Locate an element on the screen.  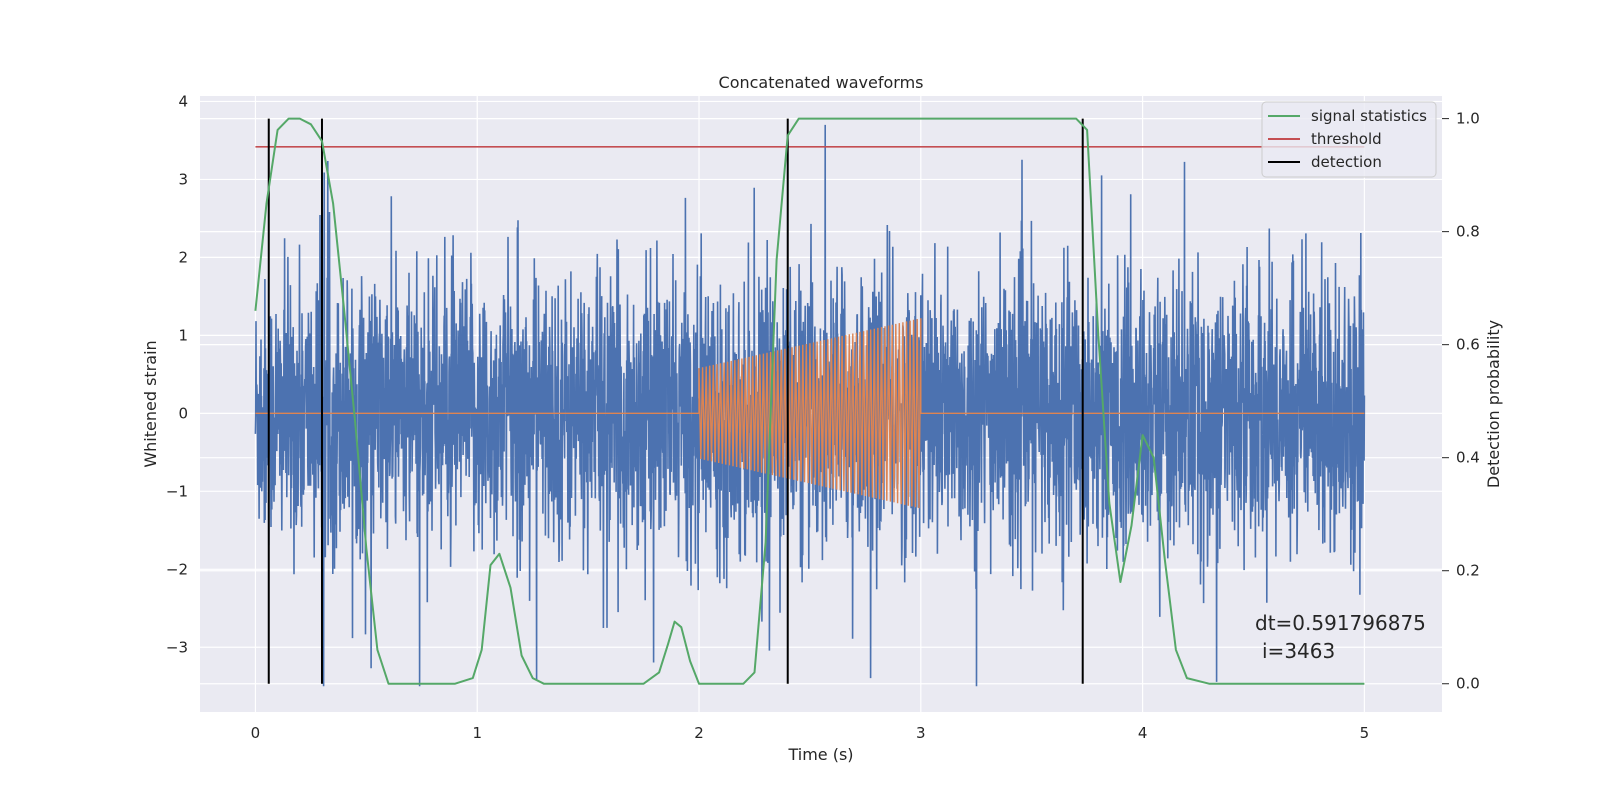
y-tick-label-right: 0.6 is located at coordinates (1468, 345).